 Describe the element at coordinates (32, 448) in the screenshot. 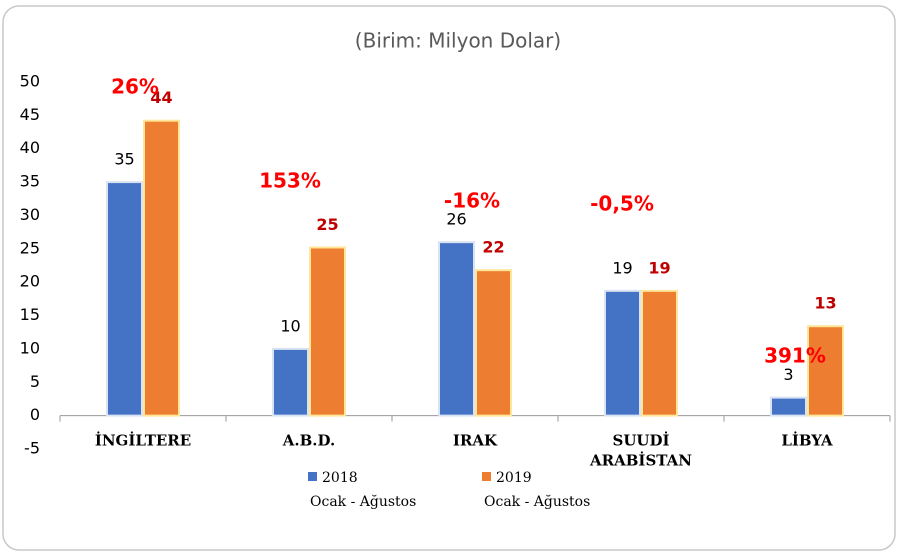

I see `y-tick-label: -5` at that location.